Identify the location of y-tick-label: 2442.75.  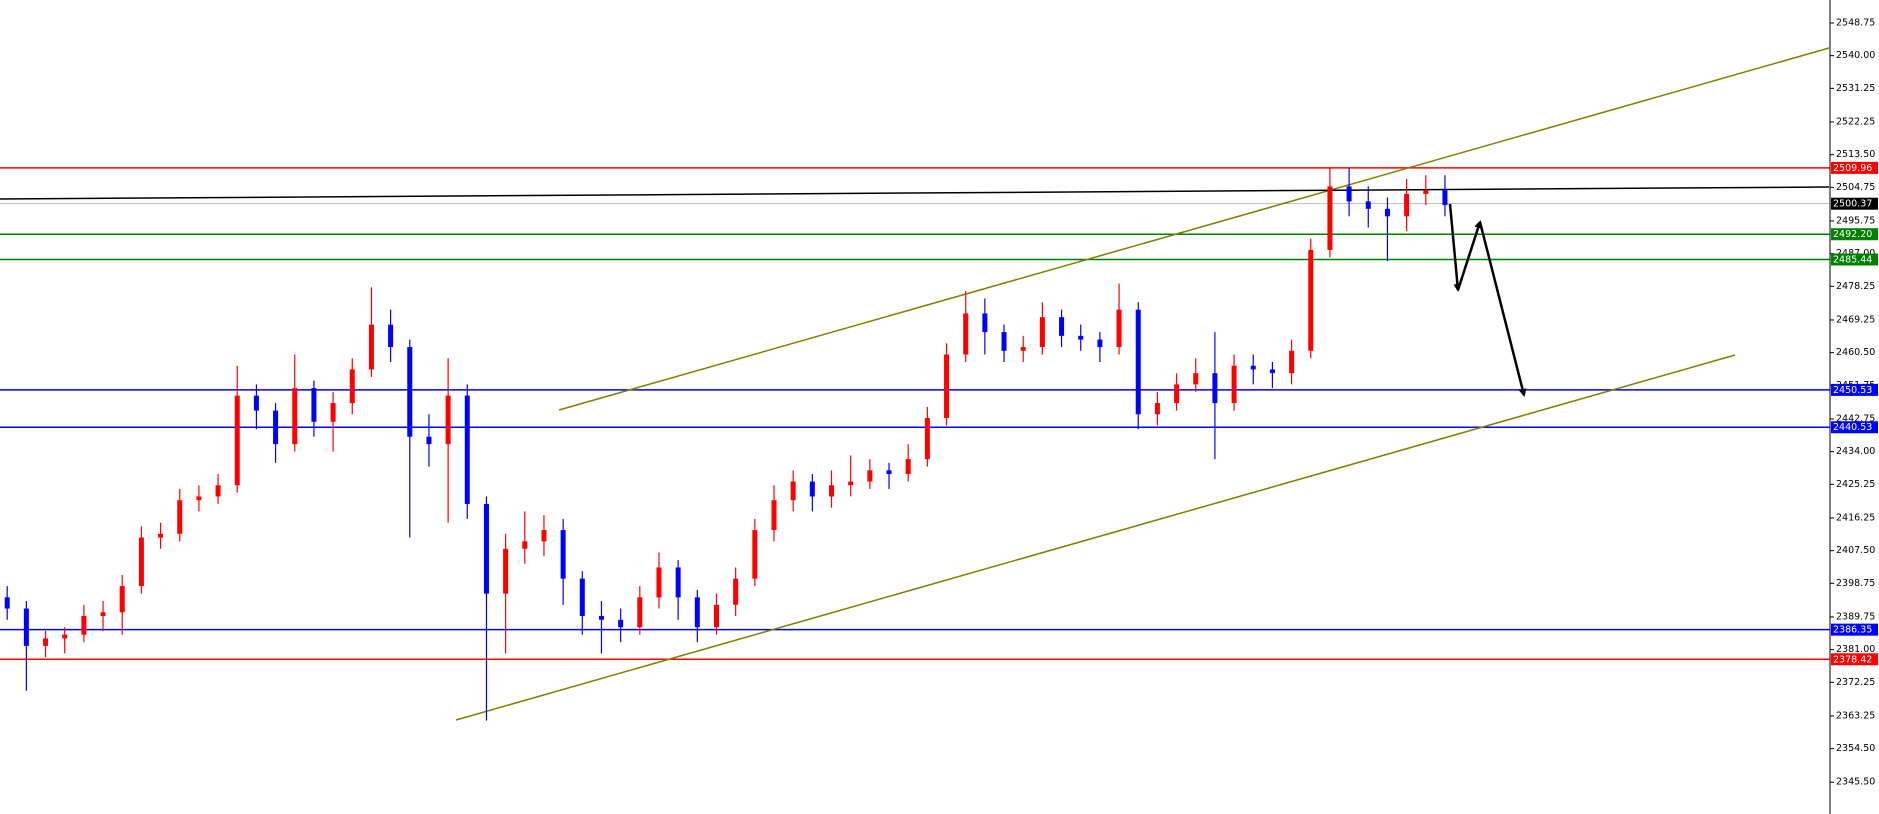
(1855, 418).